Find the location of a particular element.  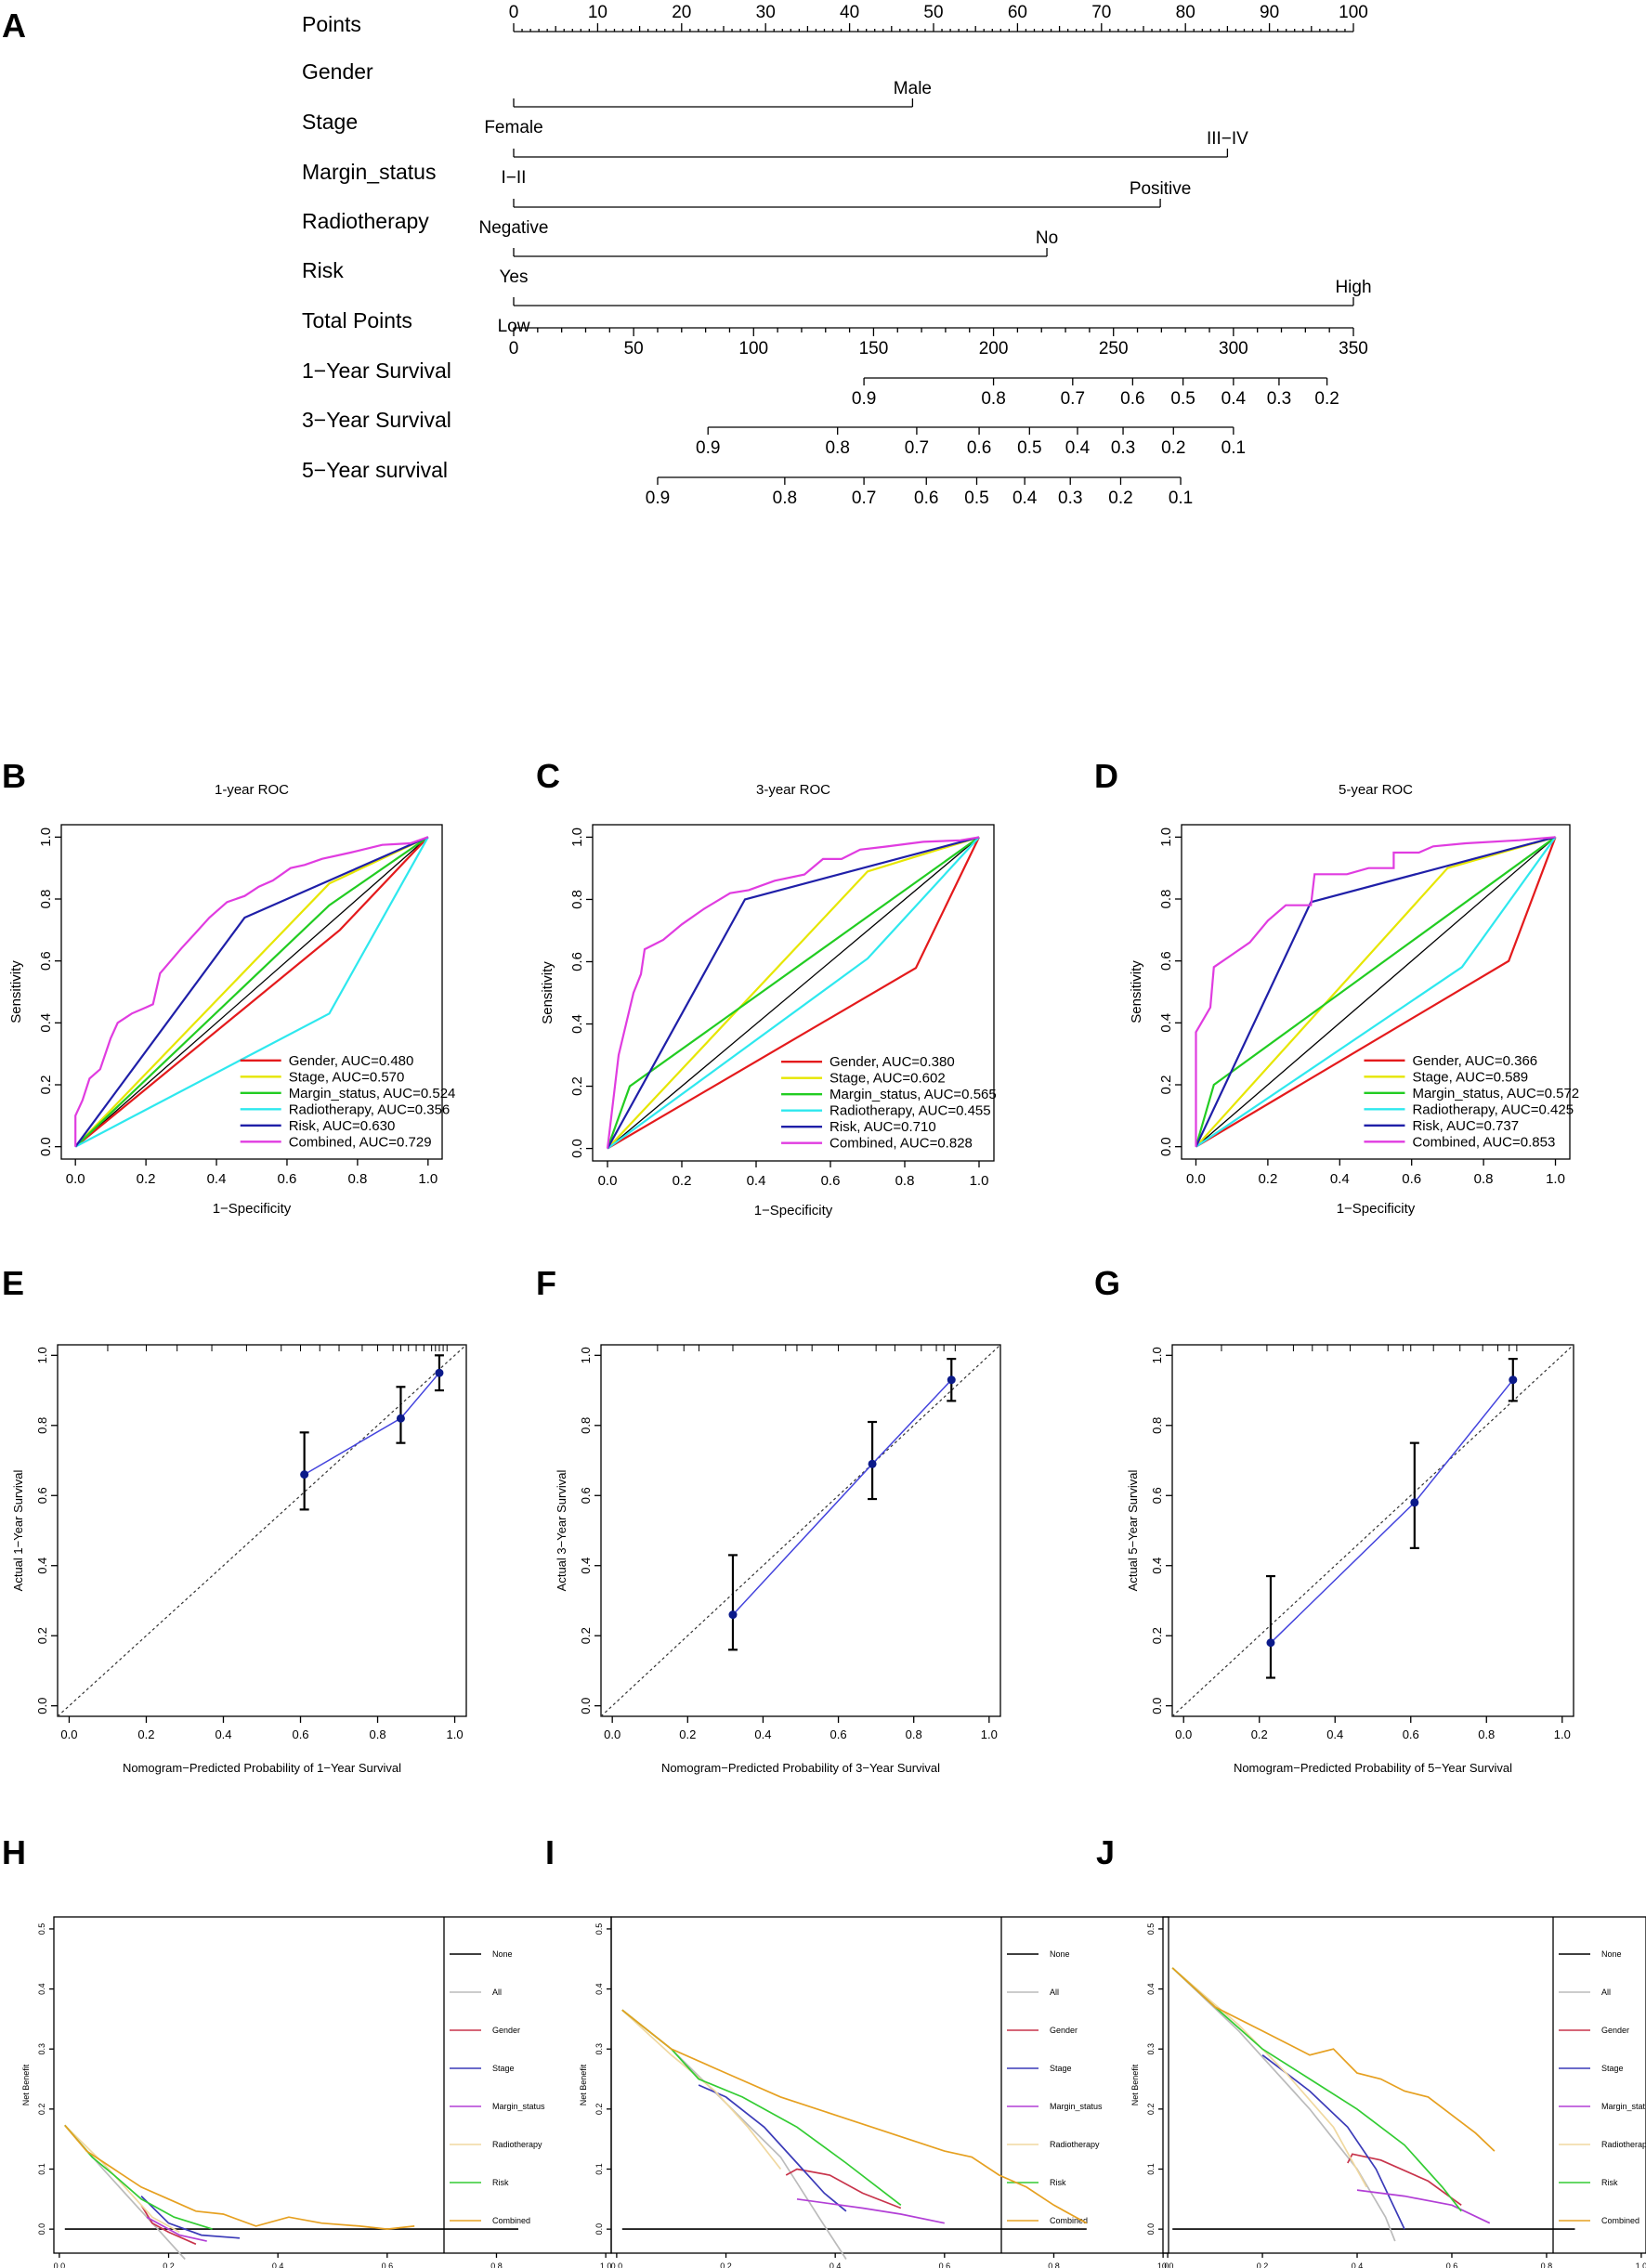

dca-legend-label: None is located at coordinates (1060, 1954).